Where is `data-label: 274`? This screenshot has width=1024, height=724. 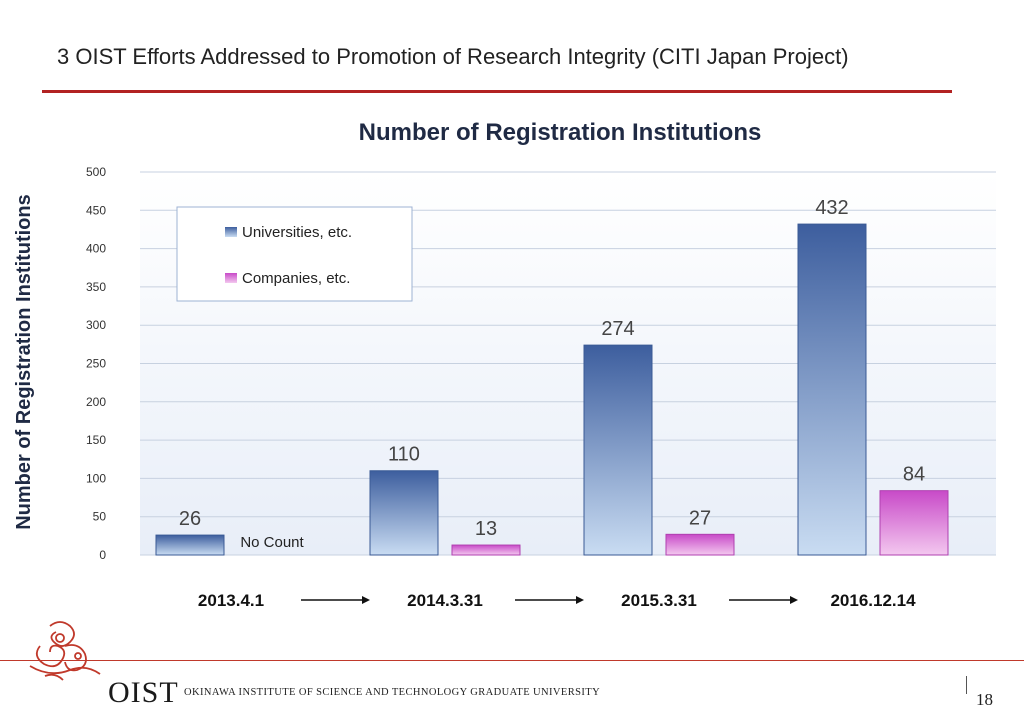
data-label: 274 is located at coordinates (617, 329).